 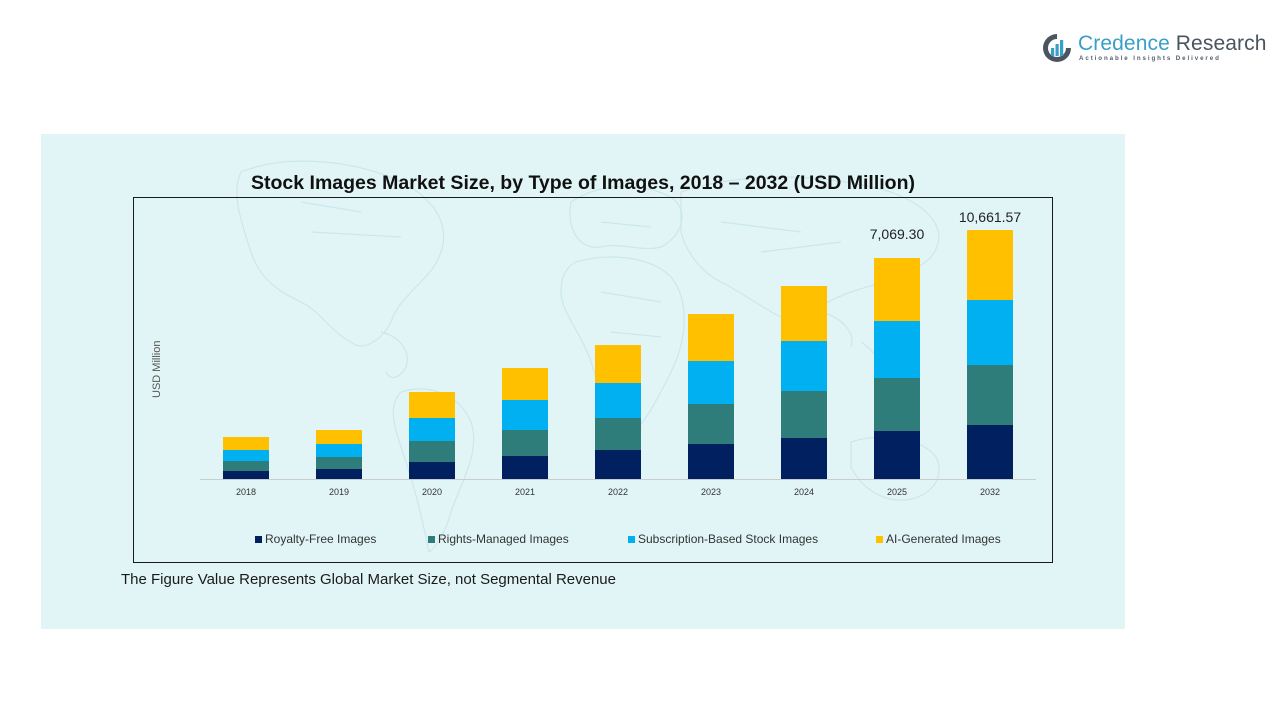 I want to click on bar-segment-ai-generated-images-2032, so click(x=990, y=265).